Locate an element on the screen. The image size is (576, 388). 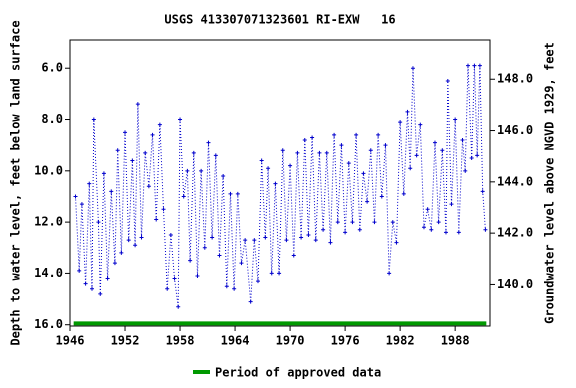
x-tick-label: 1988 is located at coordinates (455, 341).